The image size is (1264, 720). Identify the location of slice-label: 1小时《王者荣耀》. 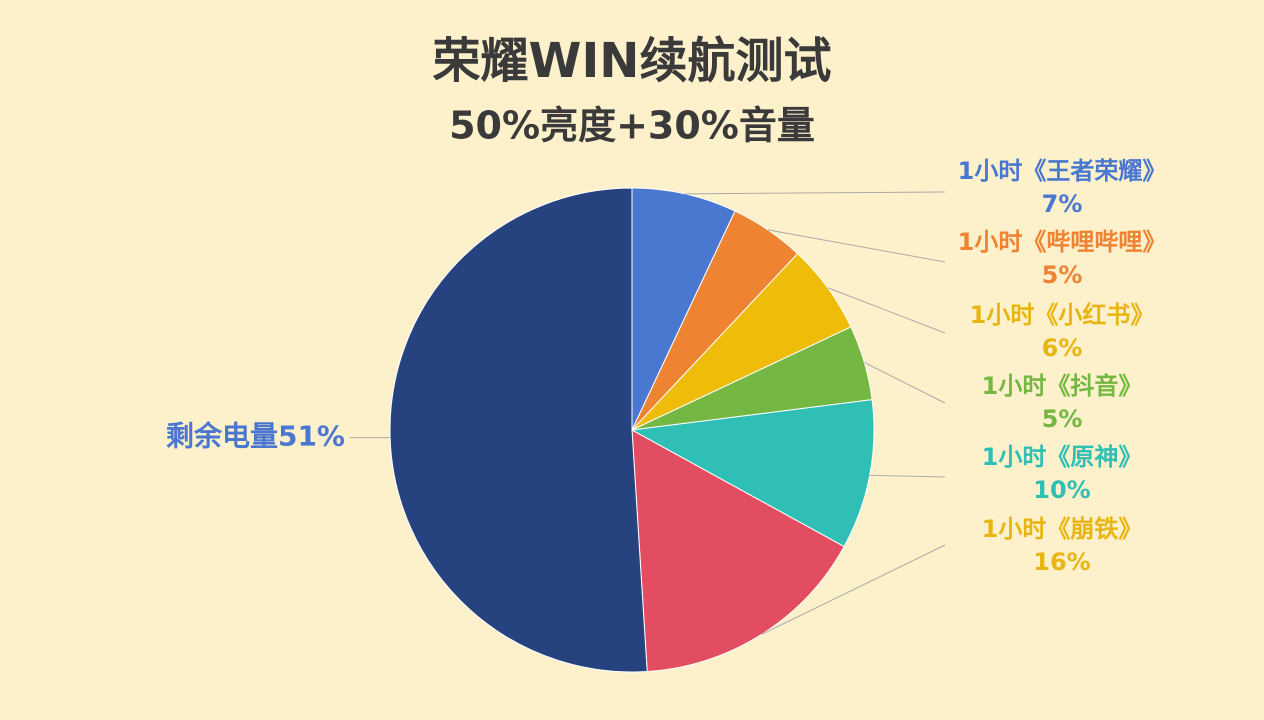
(1062, 171).